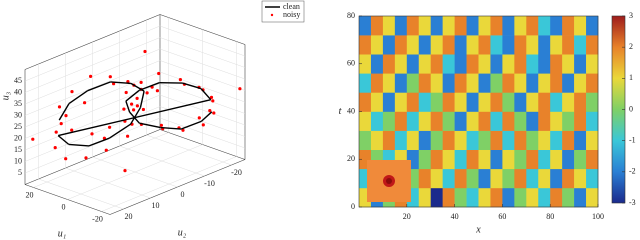  What do you see at coordinates (62, 233) in the screenshot?
I see `x-axis-label: u₁` at bounding box center [62, 233].